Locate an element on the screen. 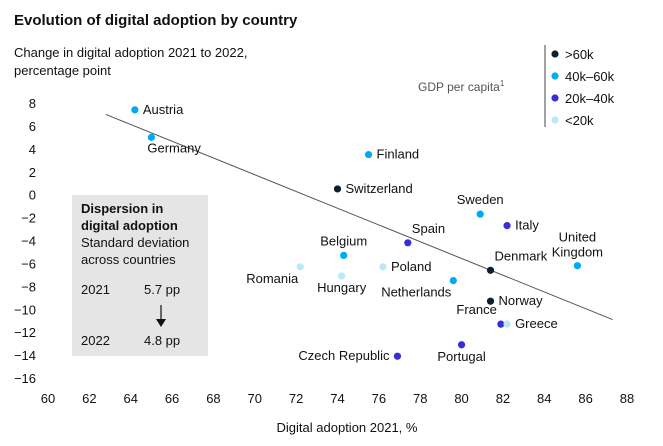 This screenshot has height=446, width=663. legend-title: GDP per capita1 is located at coordinates (461, 86).